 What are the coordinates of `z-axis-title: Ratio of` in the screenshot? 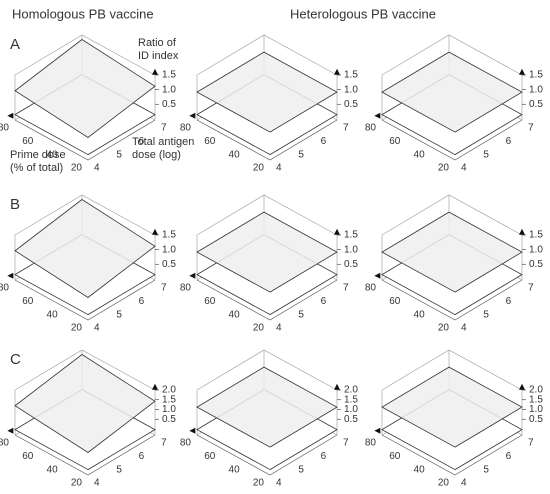 It's located at (157, 43).